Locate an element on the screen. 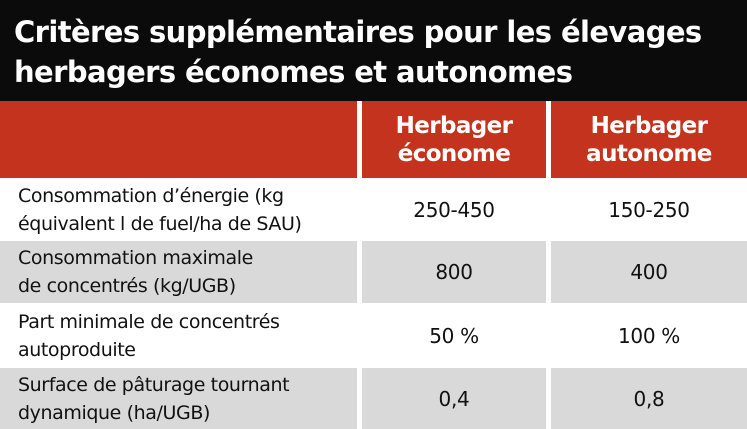  column-header-econome-line2: économe is located at coordinates (454, 153).